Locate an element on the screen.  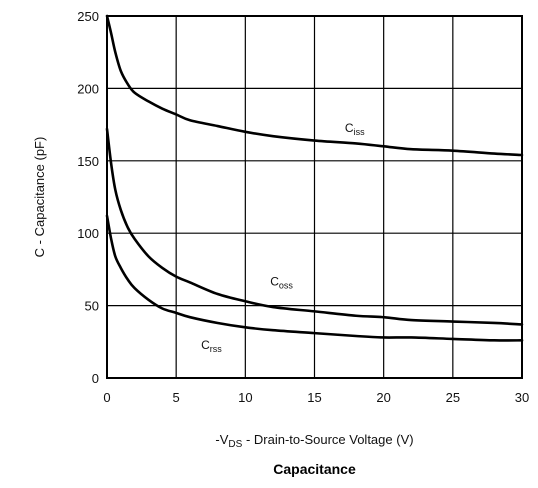
x-axis-title-prefix: -V is located at coordinates (221, 439).